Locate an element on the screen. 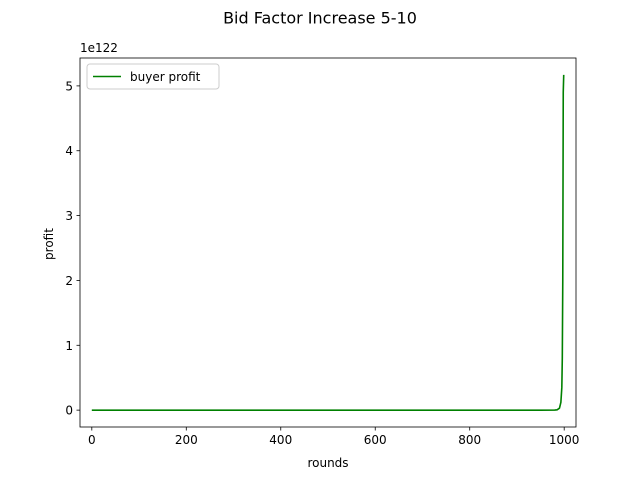  y-tick-label: 5 is located at coordinates (69, 86).